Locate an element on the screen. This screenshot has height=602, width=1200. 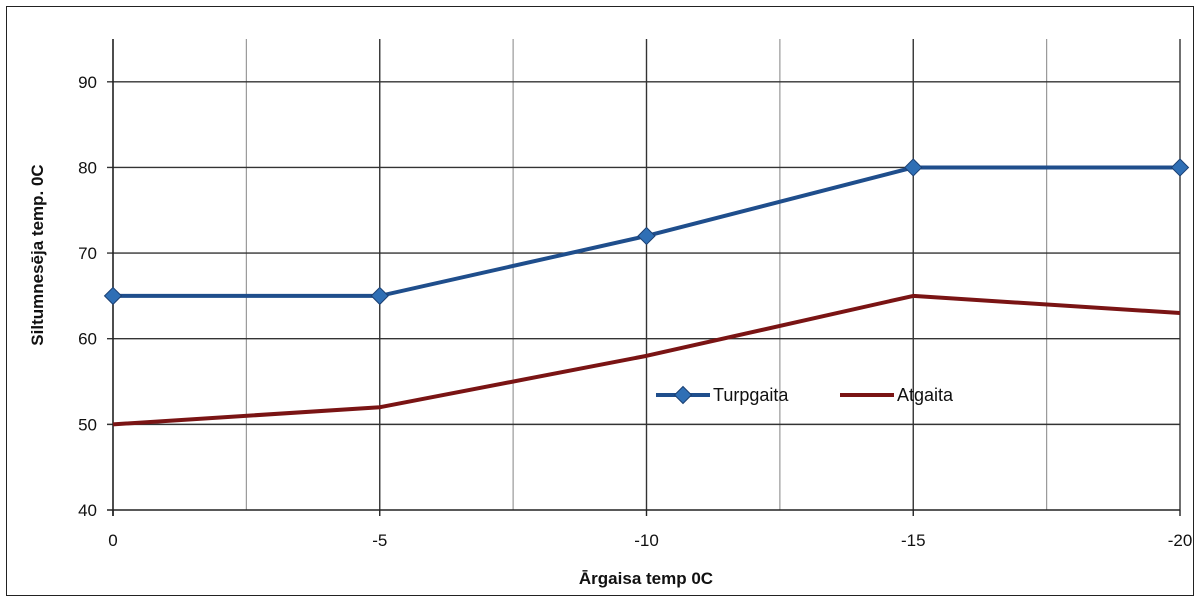
x-tick-label: -10 is located at coordinates (646, 540).